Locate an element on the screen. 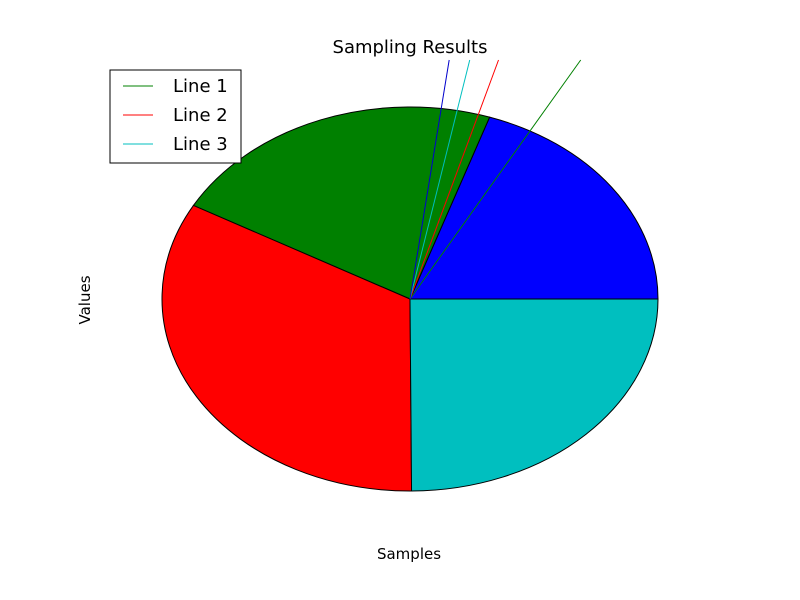 This screenshot has height=600, width=800. legend-label-line-3: Line 3 is located at coordinates (200, 144).